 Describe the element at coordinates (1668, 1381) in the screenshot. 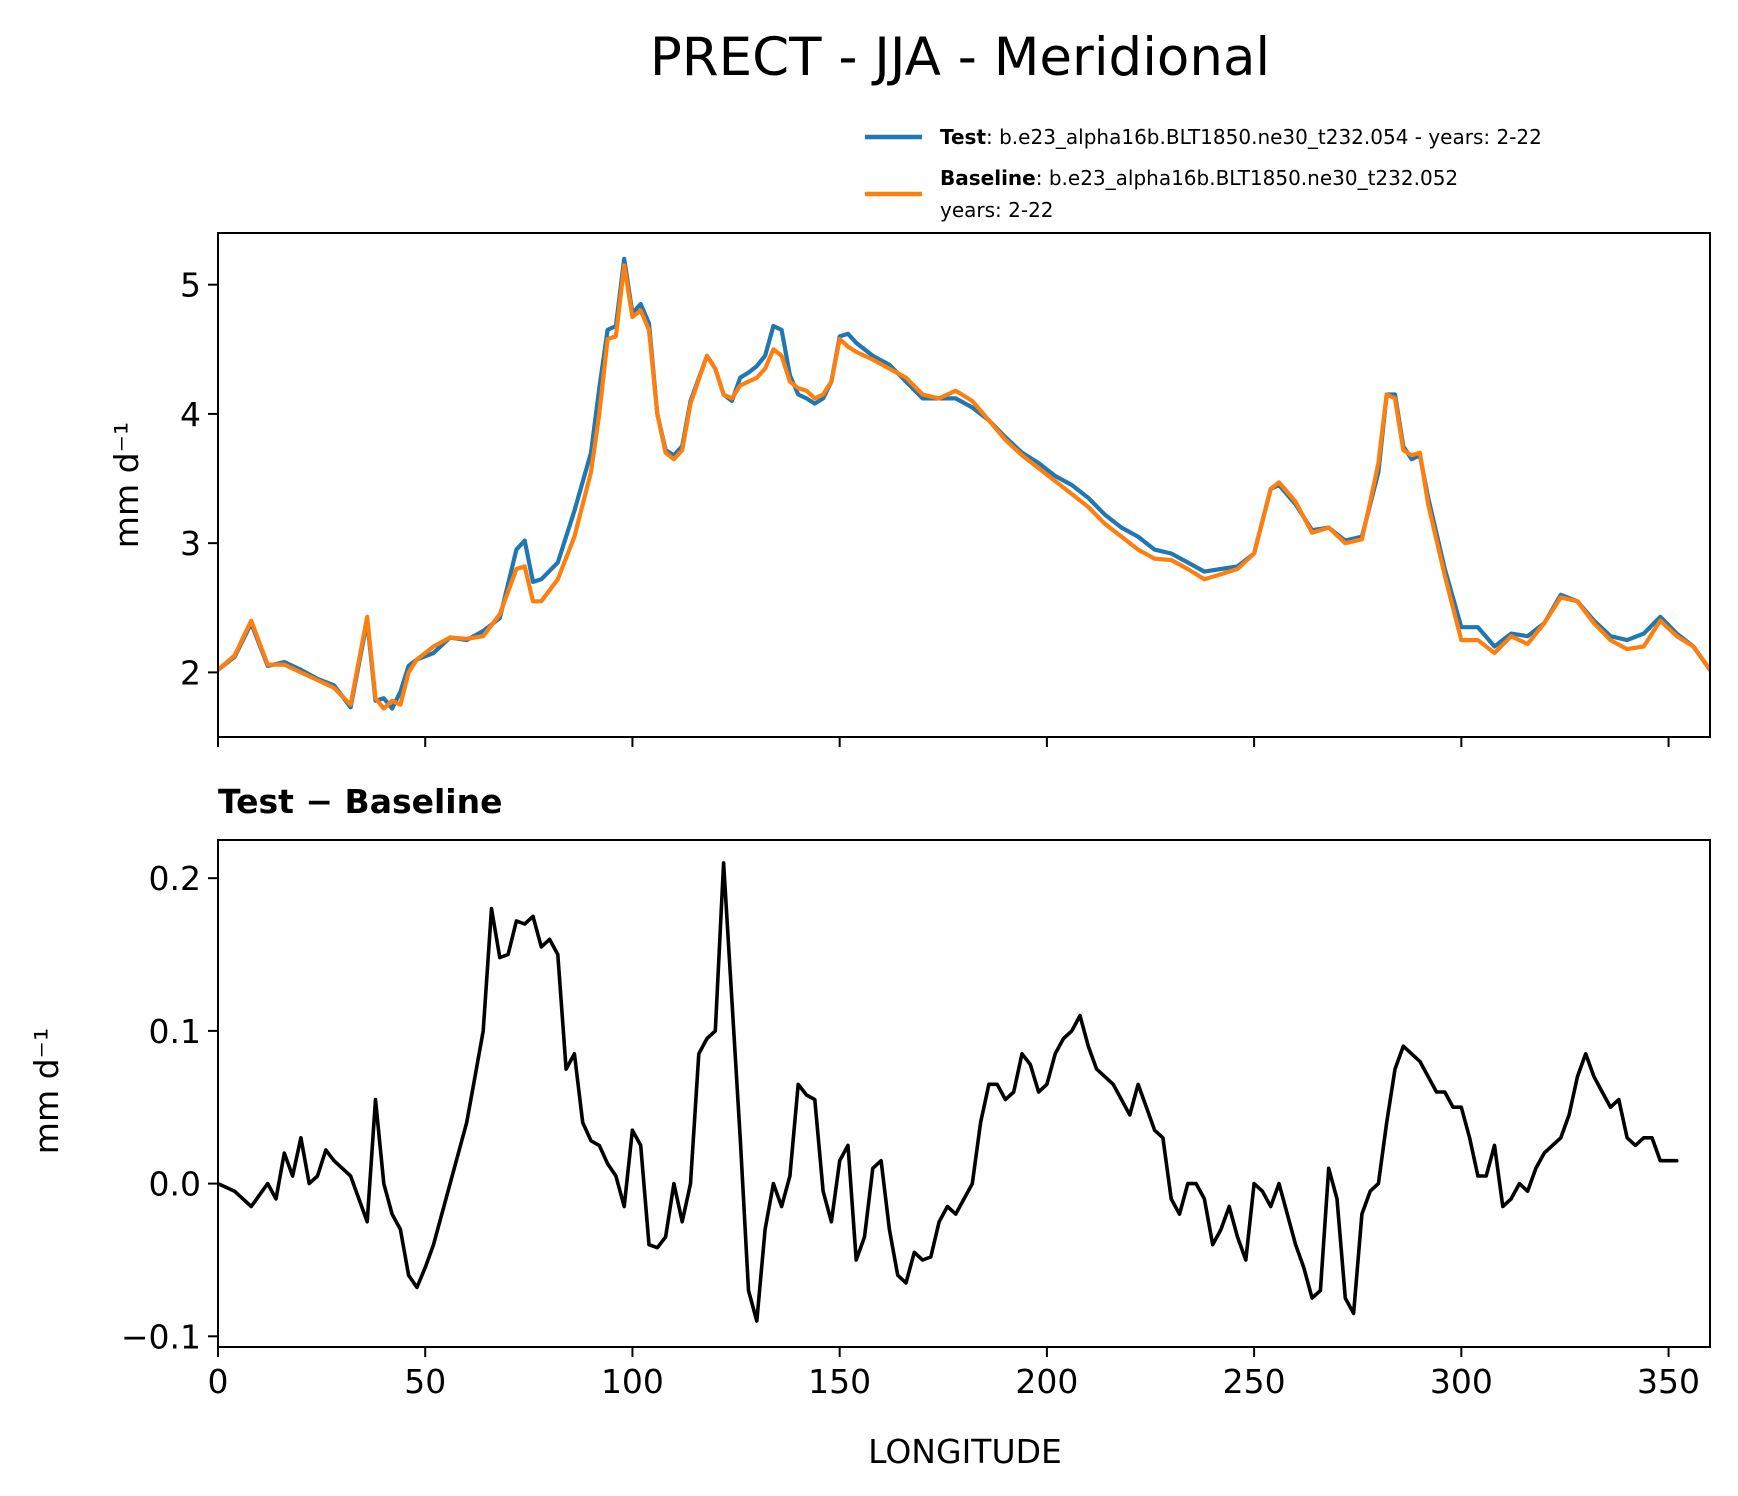

I see `bottom-xtick-label: 350` at that location.